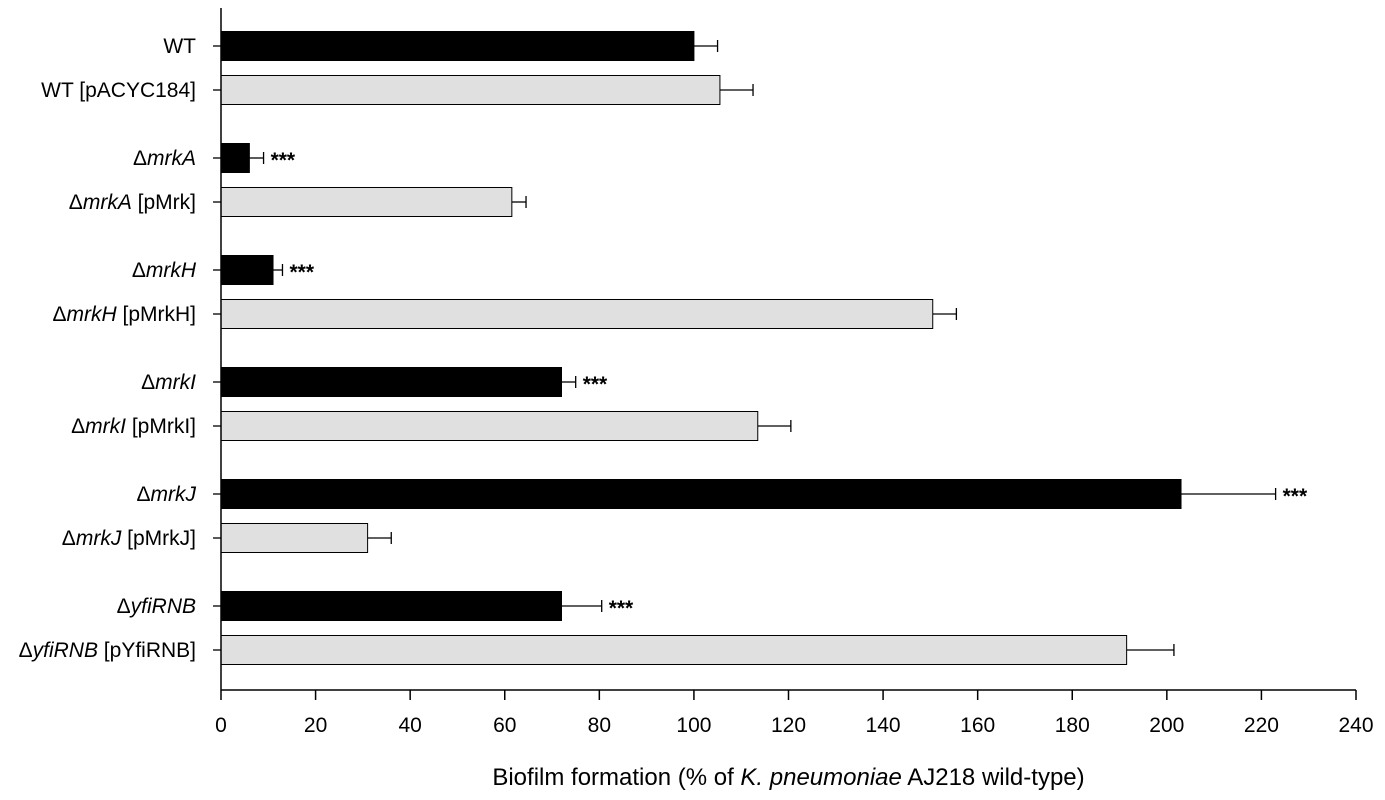 The image size is (1385, 800). Describe the element at coordinates (820, 777) in the screenshot. I see `label-part: K. pneumoniae` at that location.